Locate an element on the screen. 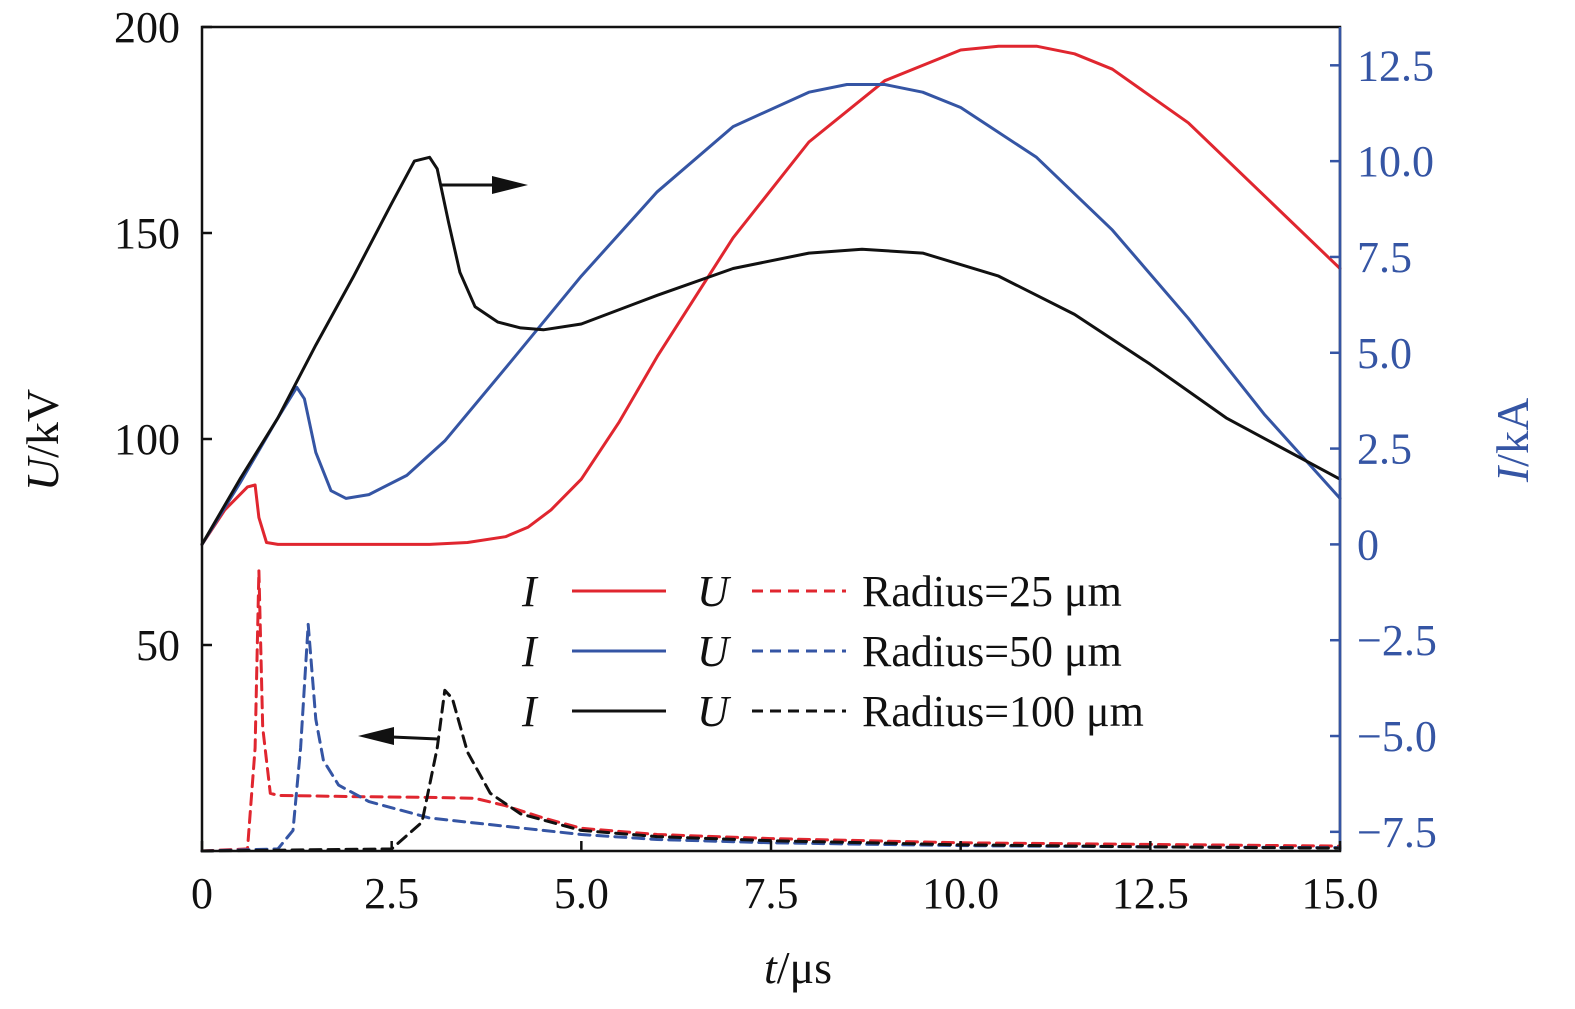 The width and height of the screenshot is (1575, 1009). x-tick-label: 2.5 is located at coordinates (391, 893).